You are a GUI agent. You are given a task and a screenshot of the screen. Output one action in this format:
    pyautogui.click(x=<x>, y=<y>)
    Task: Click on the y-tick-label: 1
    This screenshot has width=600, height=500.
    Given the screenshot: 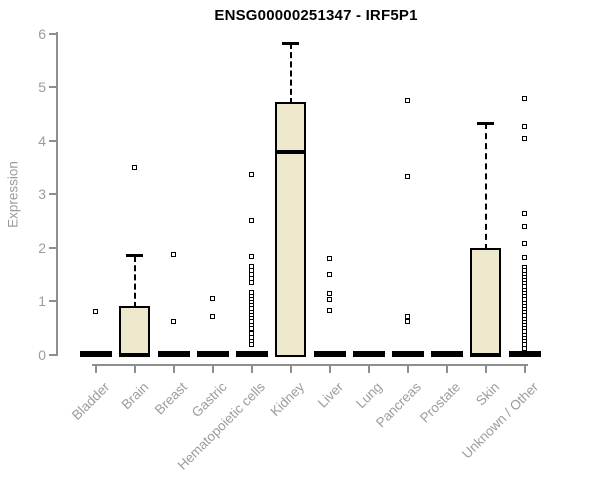 What is the action you would take?
    pyautogui.click(x=42, y=301)
    